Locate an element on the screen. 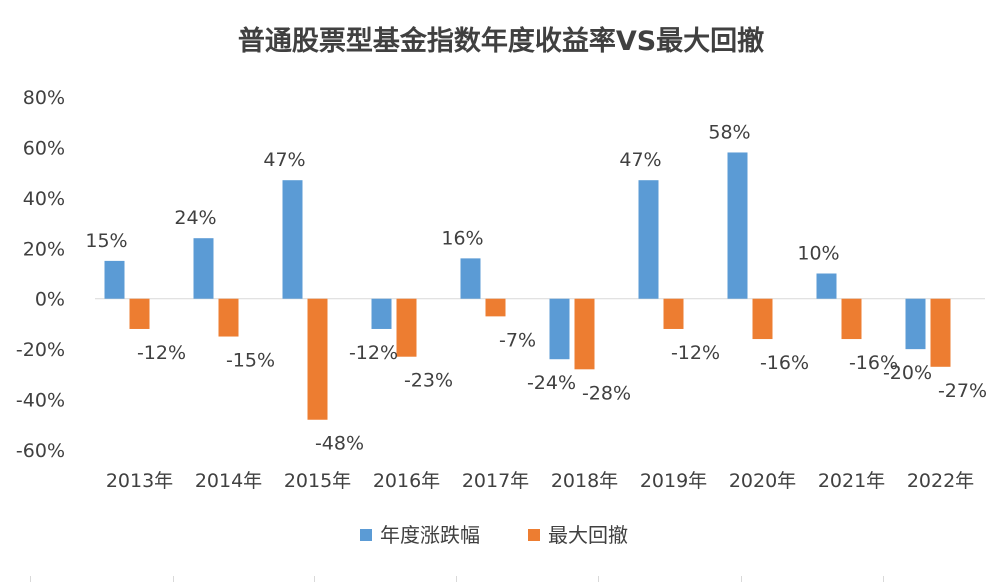 The image size is (1003, 586). legend-label-annual-return: 年度涨跌幅 is located at coordinates (430, 535).